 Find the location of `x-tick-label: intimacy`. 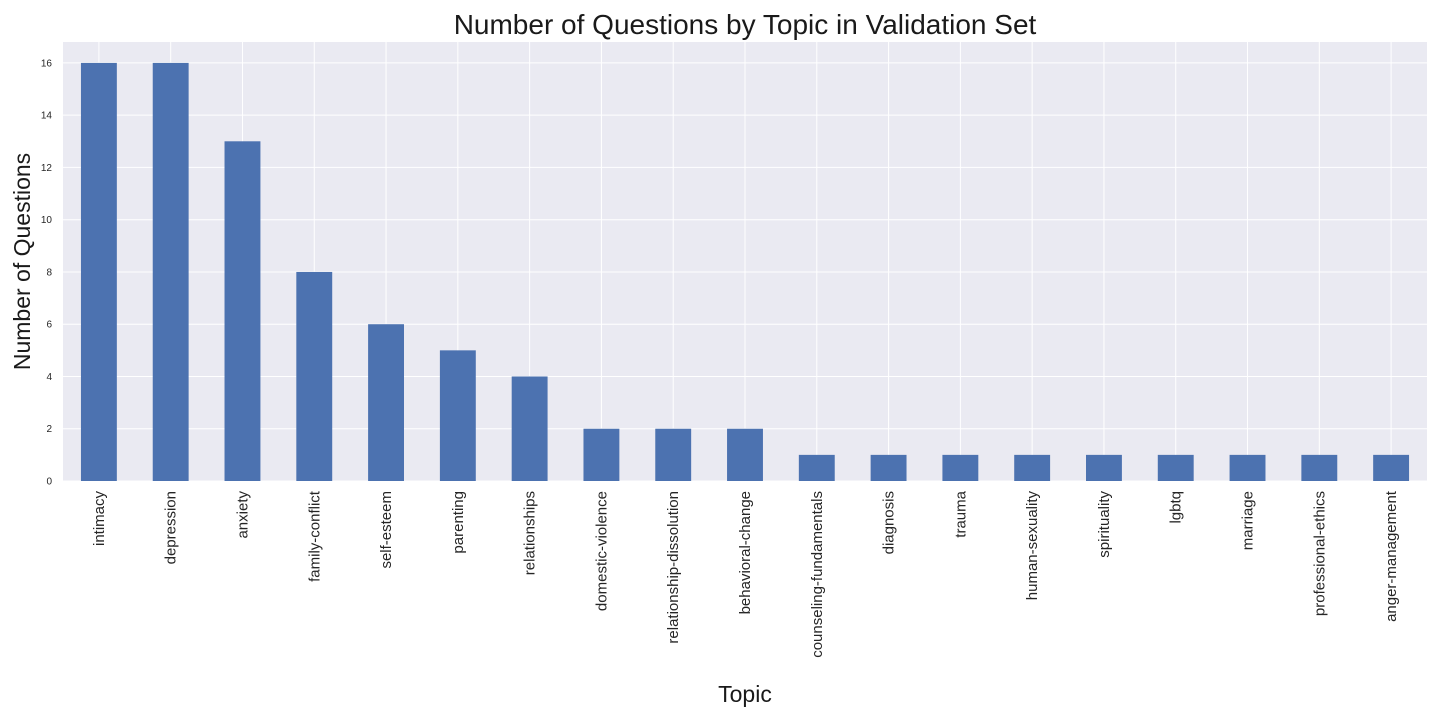

x-tick-label: intimacy is located at coordinates (99, 519).